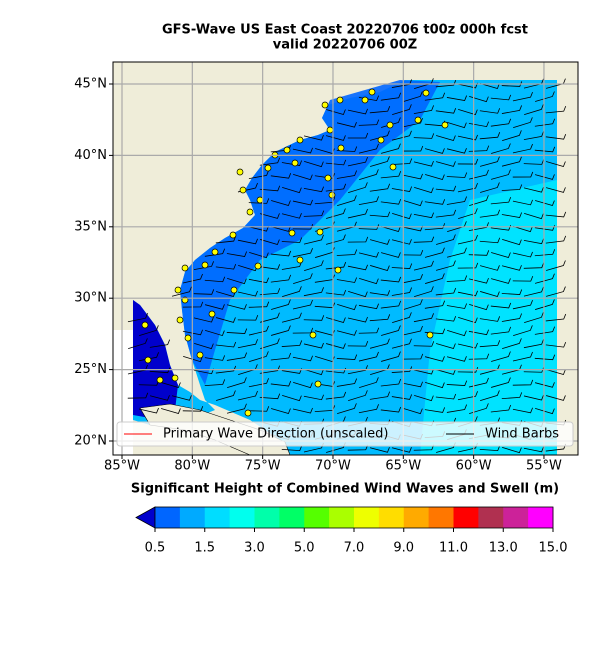 The image size is (600, 660). Describe the element at coordinates (503, 548) in the screenshot. I see `colorbar-tick-label: 13.0` at that location.